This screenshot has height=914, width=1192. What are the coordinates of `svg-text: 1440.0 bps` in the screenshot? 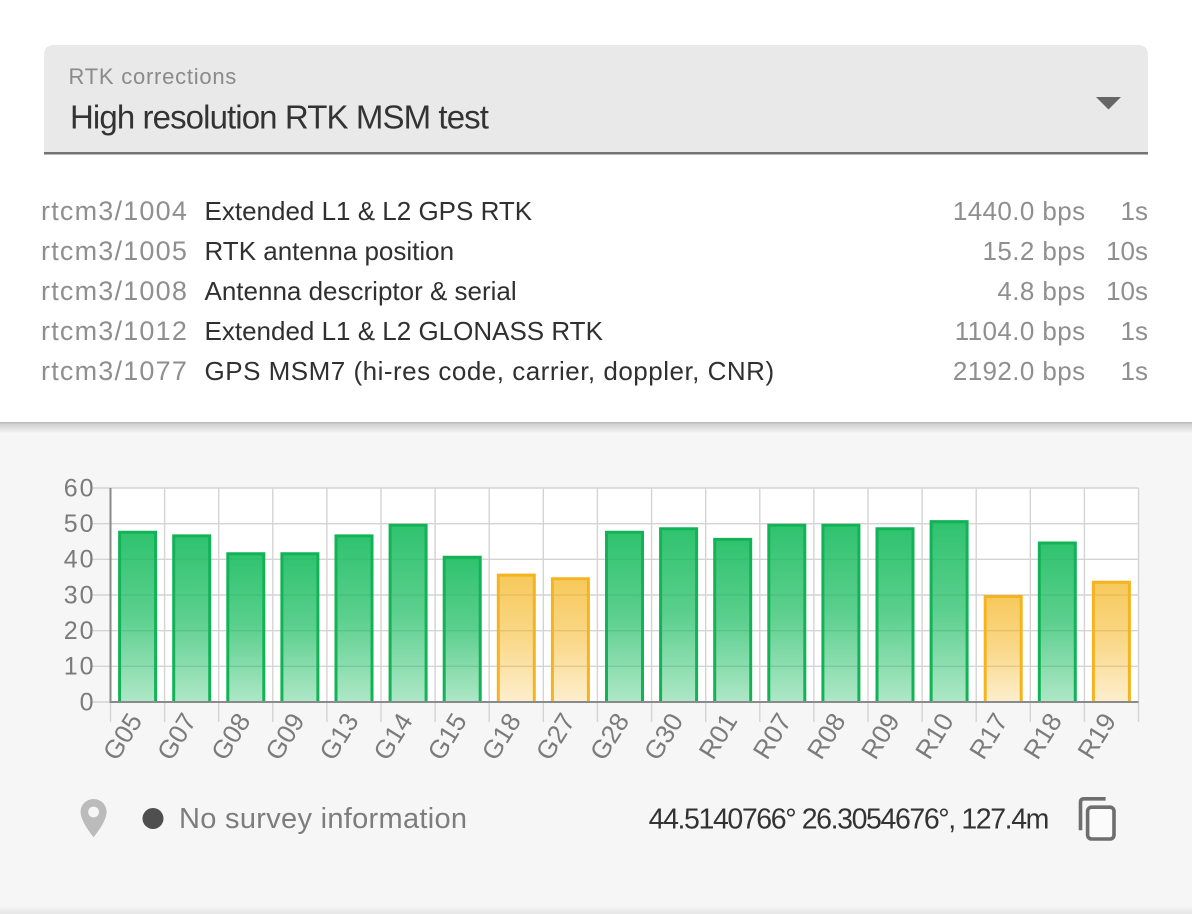 It's located at (1019, 211).